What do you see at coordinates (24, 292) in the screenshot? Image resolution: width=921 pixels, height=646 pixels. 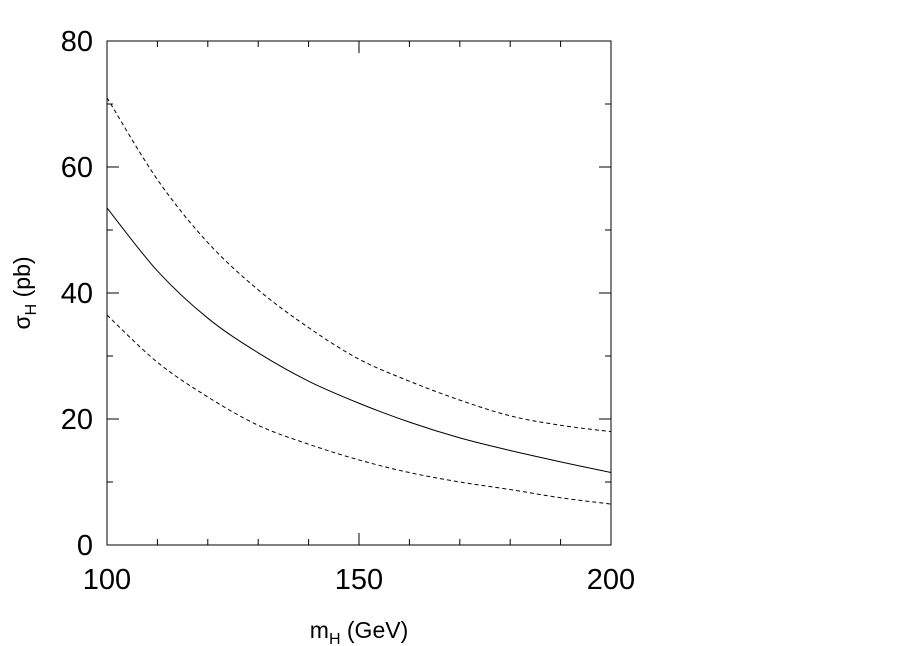 I see `y-axis-title: σH (pb)` at bounding box center [24, 292].